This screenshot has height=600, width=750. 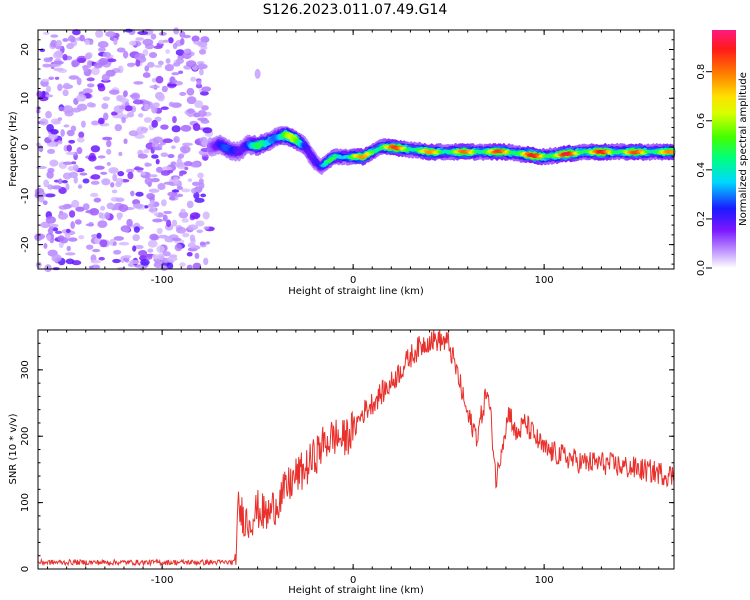 What do you see at coordinates (25, 436) in the screenshot?
I see `y-tick-label: 200` at bounding box center [25, 436].